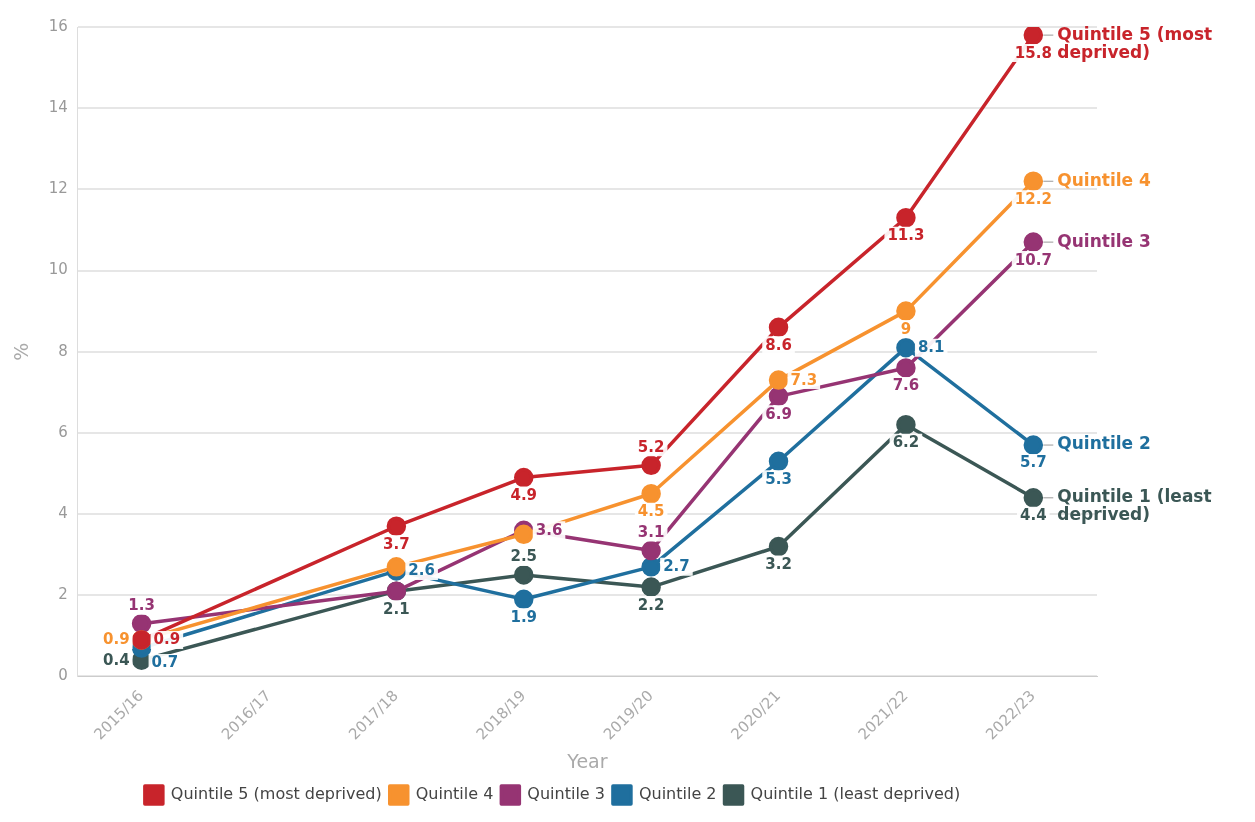 The image size is (1255, 822). What do you see at coordinates (1033, 515) in the screenshot?
I see `data-label: 4.4` at bounding box center [1033, 515].